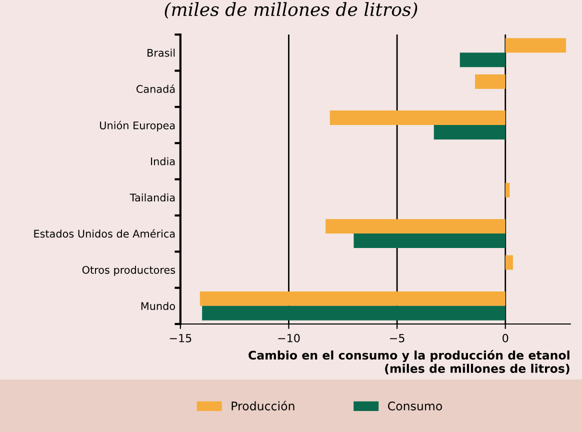 This screenshot has height=432, width=582. What do you see at coordinates (158, 306) in the screenshot?
I see `y-tick-label: Mundo` at bounding box center [158, 306].